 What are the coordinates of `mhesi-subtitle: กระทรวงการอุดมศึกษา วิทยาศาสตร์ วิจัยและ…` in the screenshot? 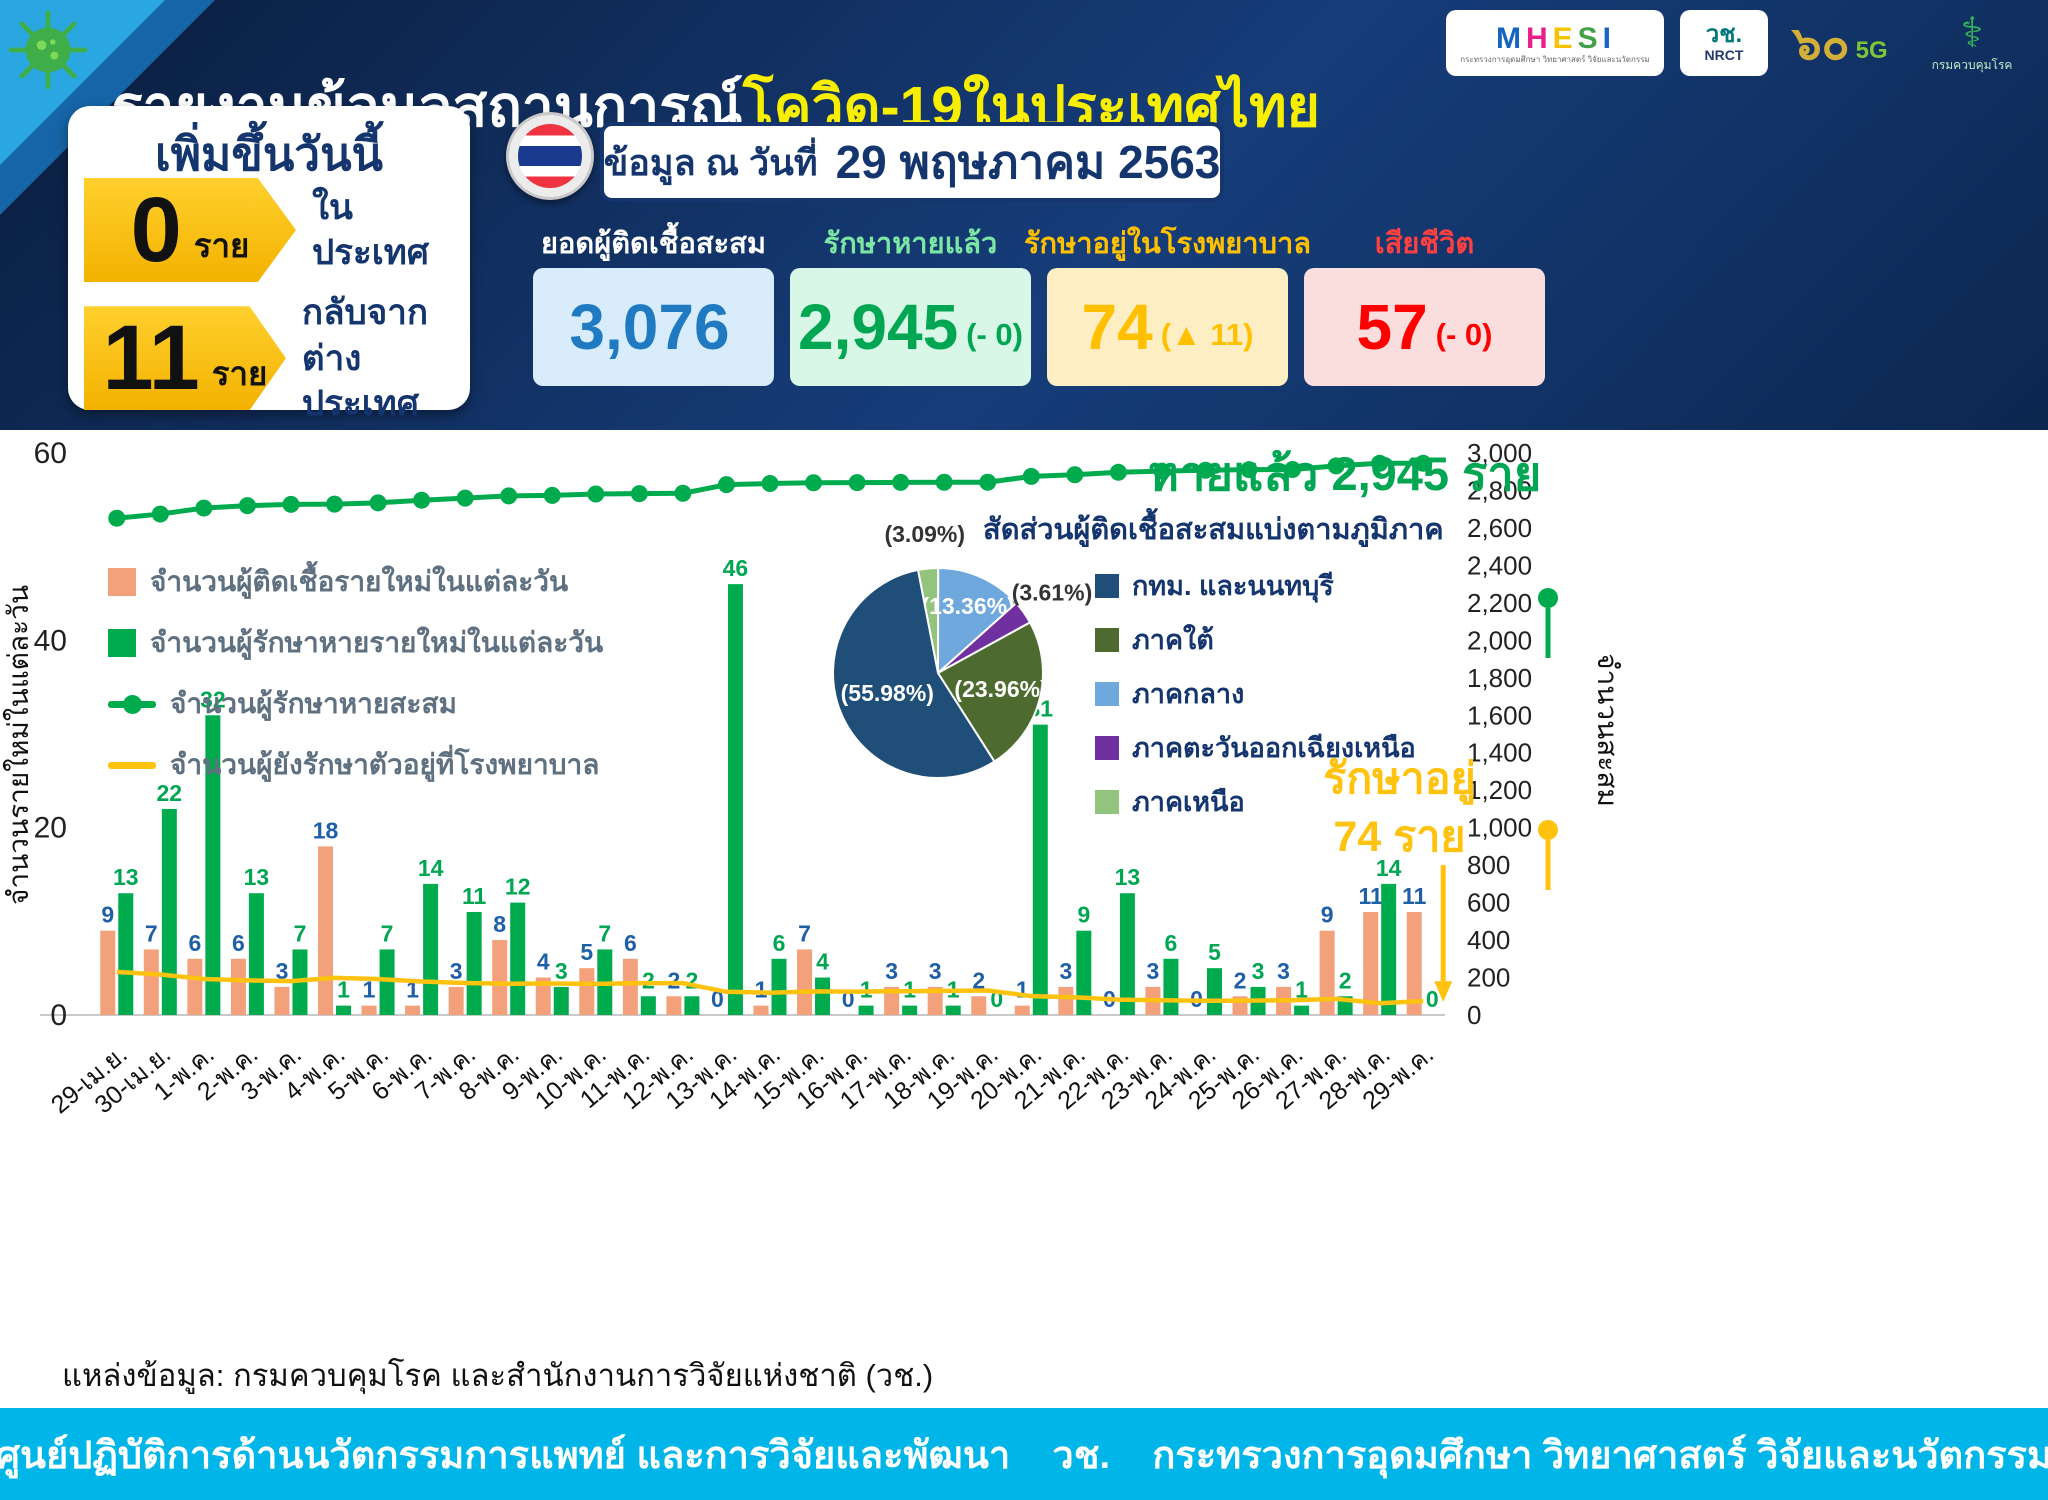 It's located at (1555, 59).